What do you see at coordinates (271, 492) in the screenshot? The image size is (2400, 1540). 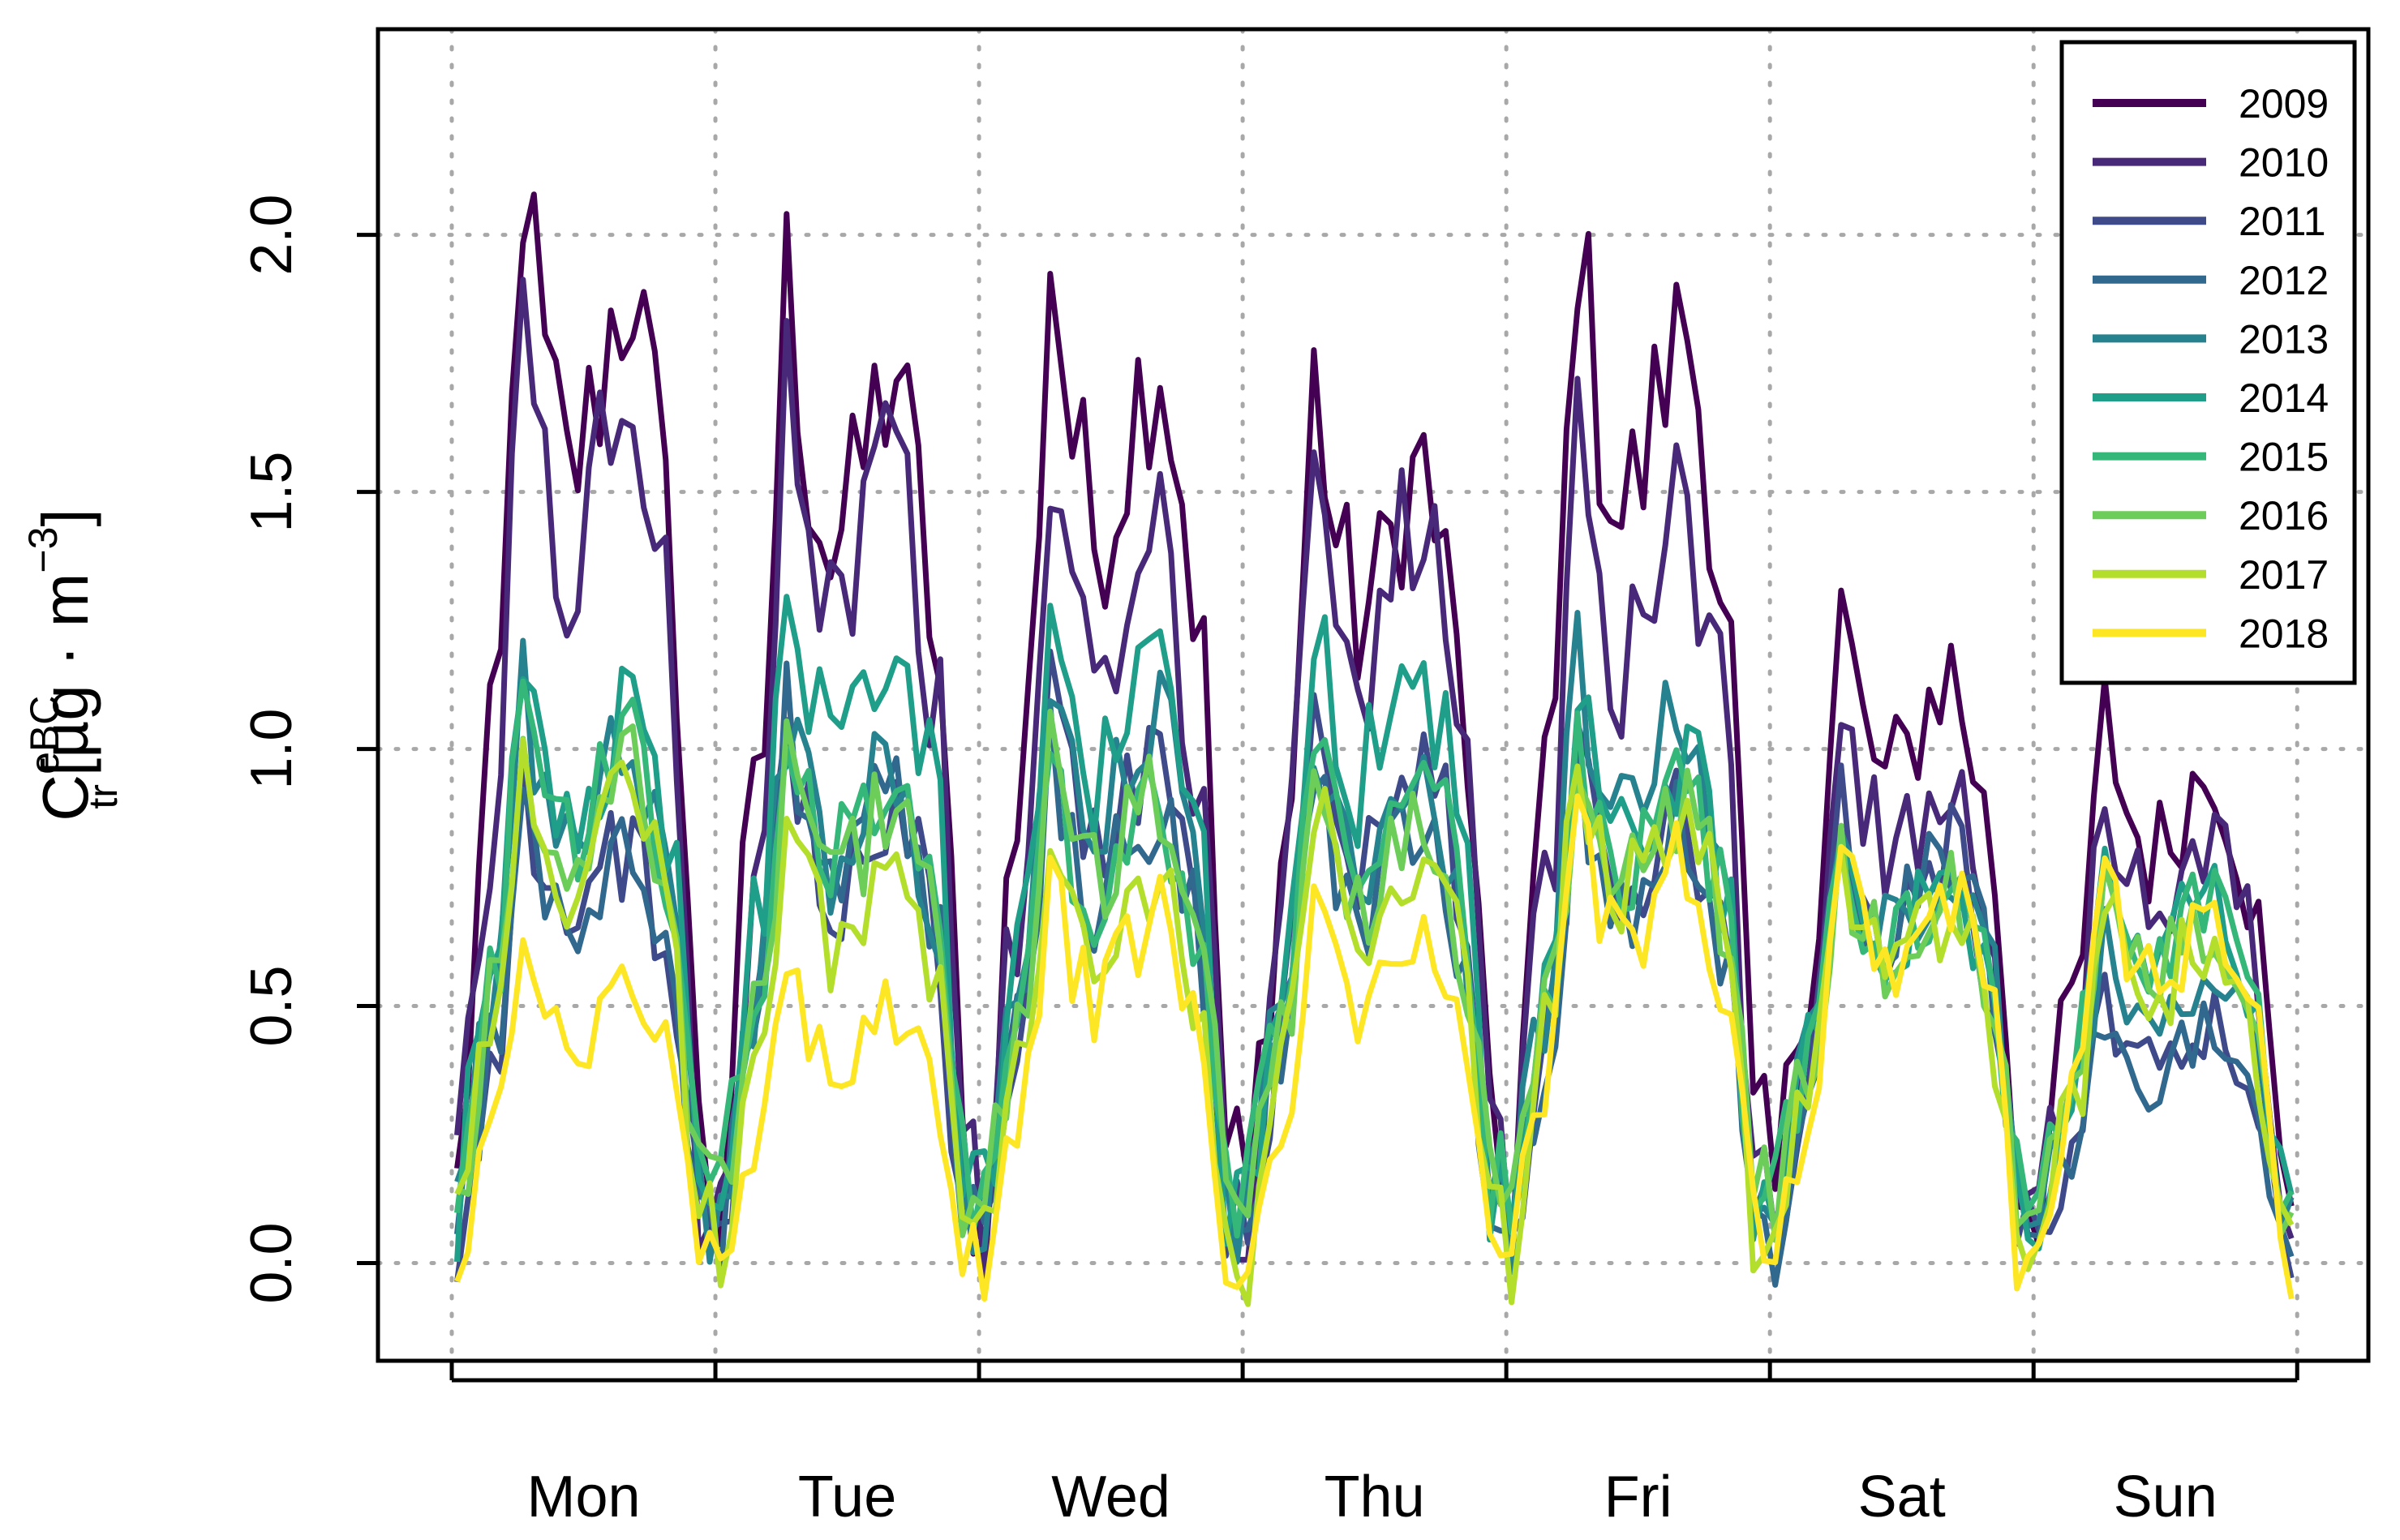 I see `y-tick-label-3: 1.5` at bounding box center [271, 492].